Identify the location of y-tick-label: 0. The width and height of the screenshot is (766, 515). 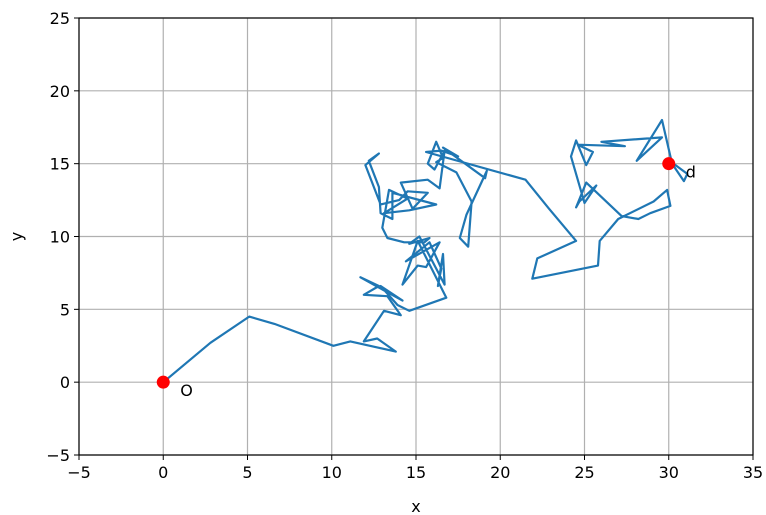
(65, 382).